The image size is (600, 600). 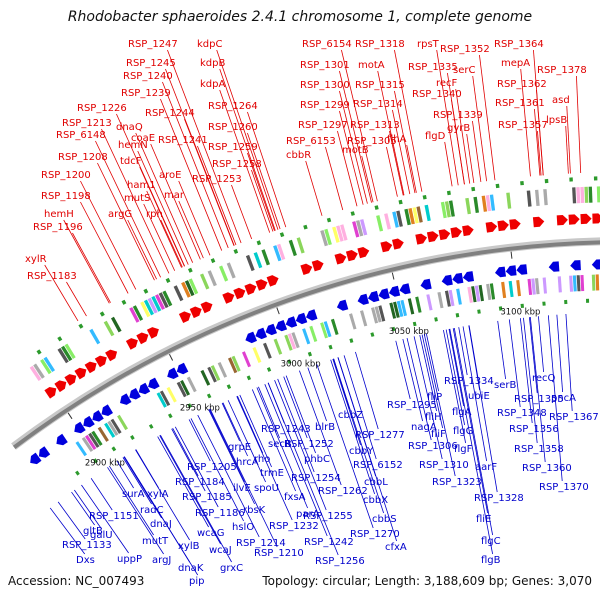 What do you see at coordinates (200, 482) in the screenshot?
I see `reverse-gene-label: RSP_1184` at bounding box center [200, 482].